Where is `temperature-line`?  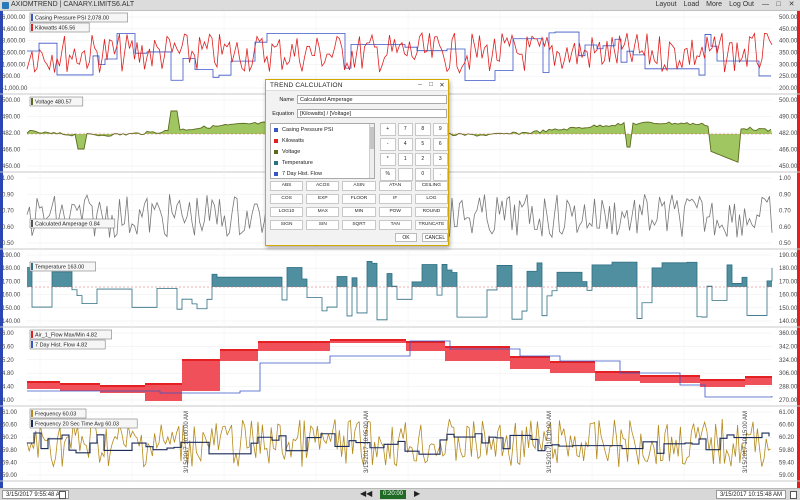 temperature-line is located at coordinates (400, 291).